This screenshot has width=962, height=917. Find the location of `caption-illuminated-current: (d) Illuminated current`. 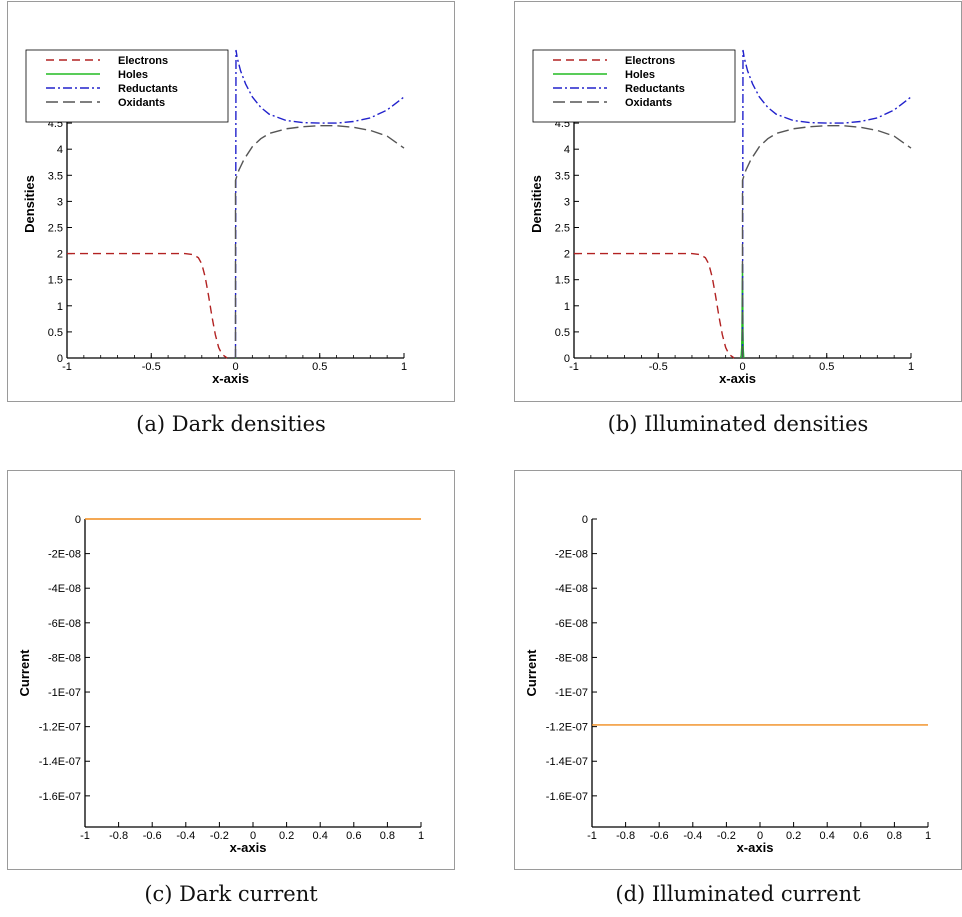

caption-illuminated-current: (d) Illuminated current is located at coordinates (738, 894).